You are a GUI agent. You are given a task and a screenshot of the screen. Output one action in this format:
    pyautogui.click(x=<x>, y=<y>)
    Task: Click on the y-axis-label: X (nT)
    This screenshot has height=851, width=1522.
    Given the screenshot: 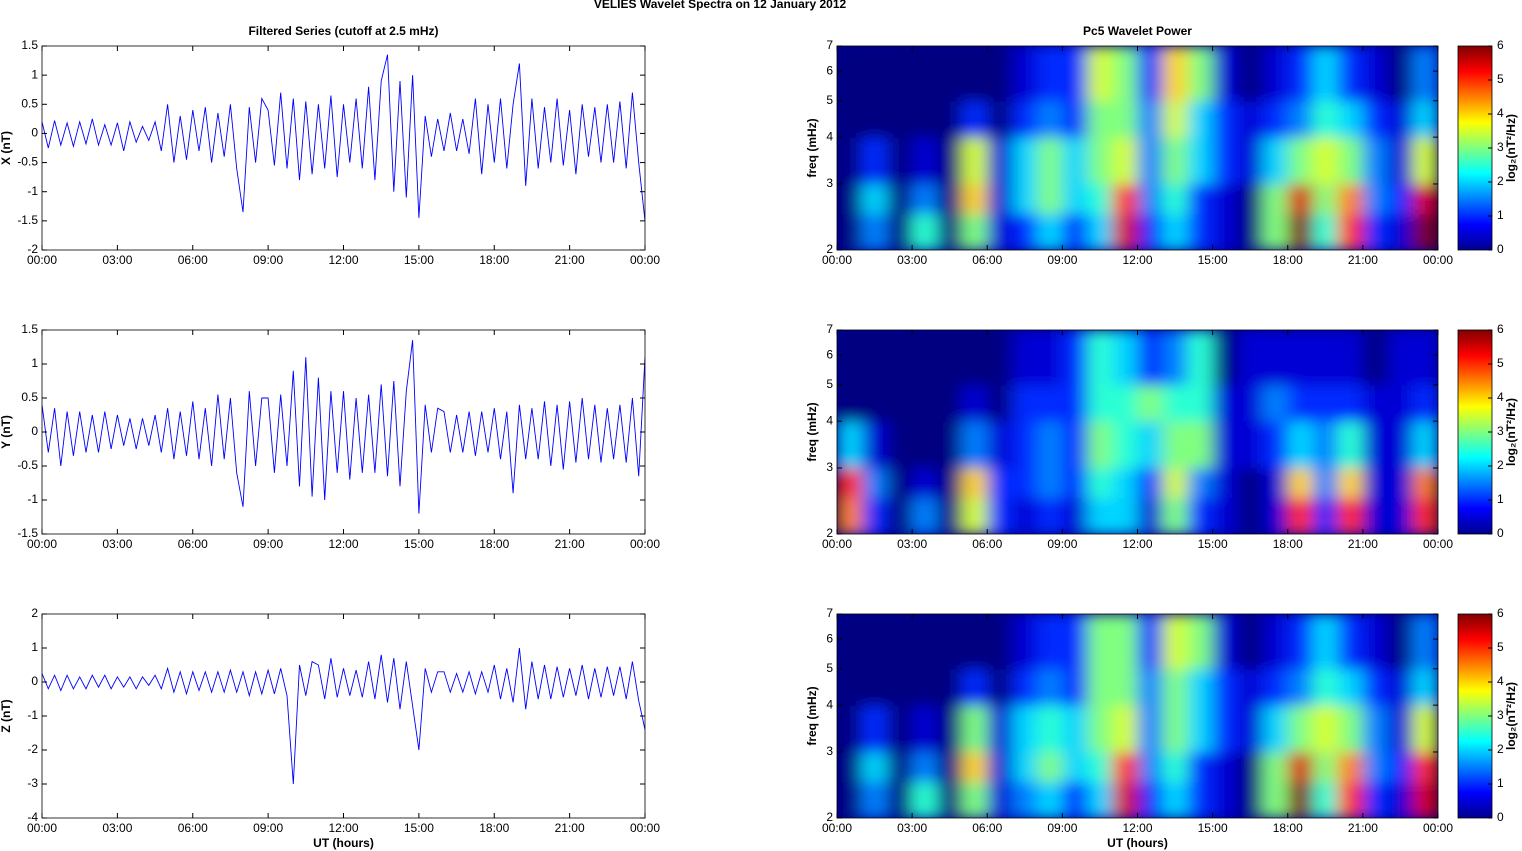 What is the action you would take?
    pyautogui.click(x=6, y=148)
    